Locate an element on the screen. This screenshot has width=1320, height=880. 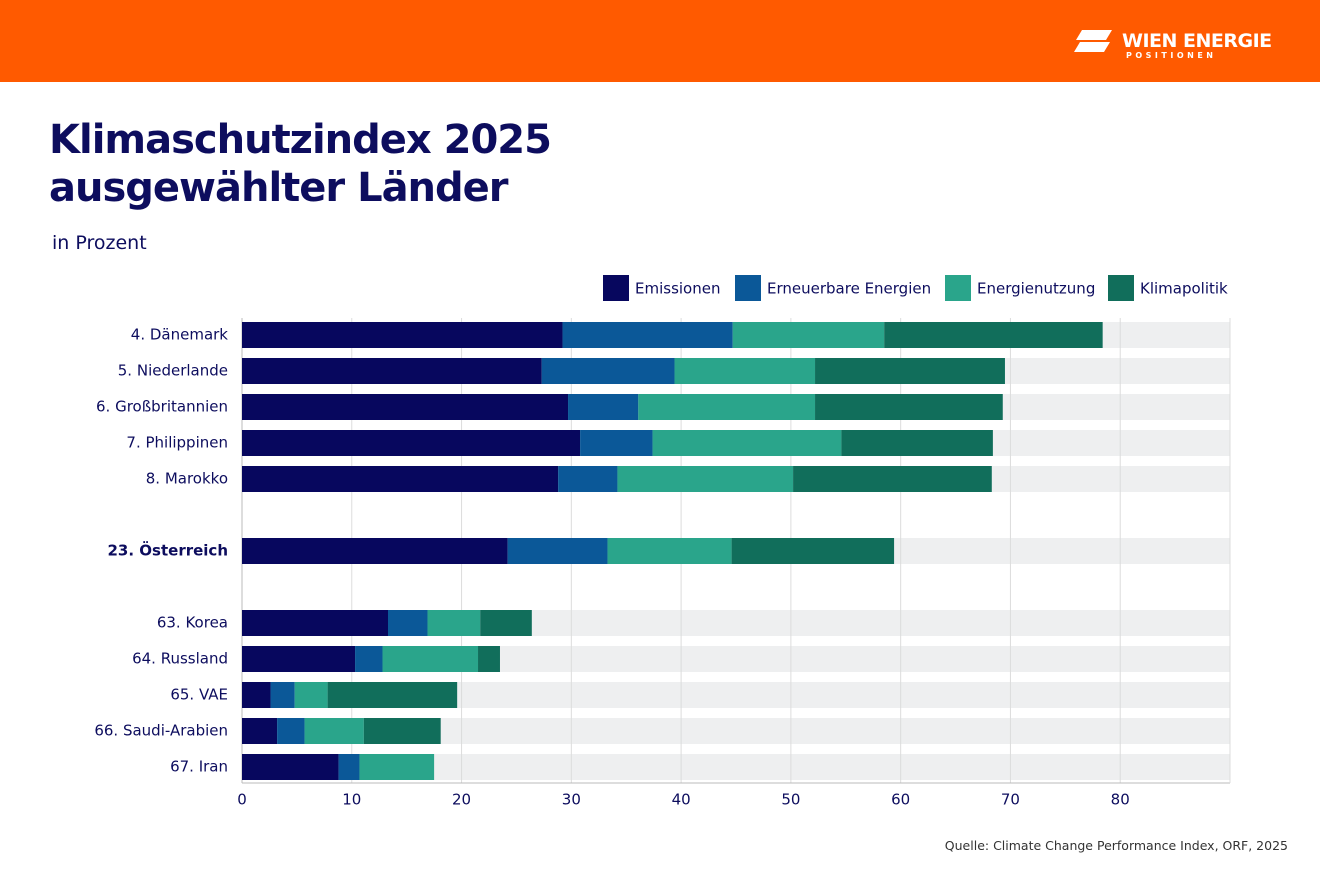
x-tick-label: 30 is located at coordinates (571, 800).